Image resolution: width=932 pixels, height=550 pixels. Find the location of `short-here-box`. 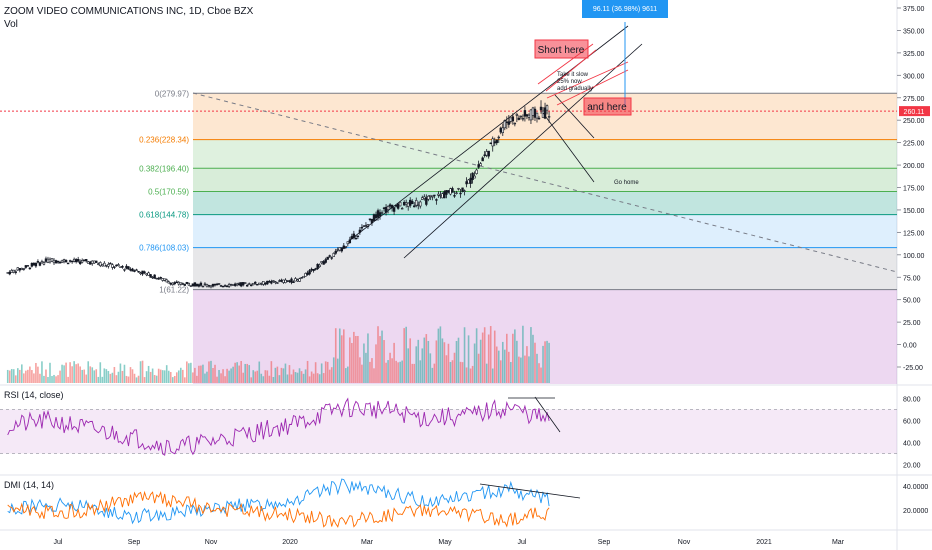

short-here-box is located at coordinates (561, 49).